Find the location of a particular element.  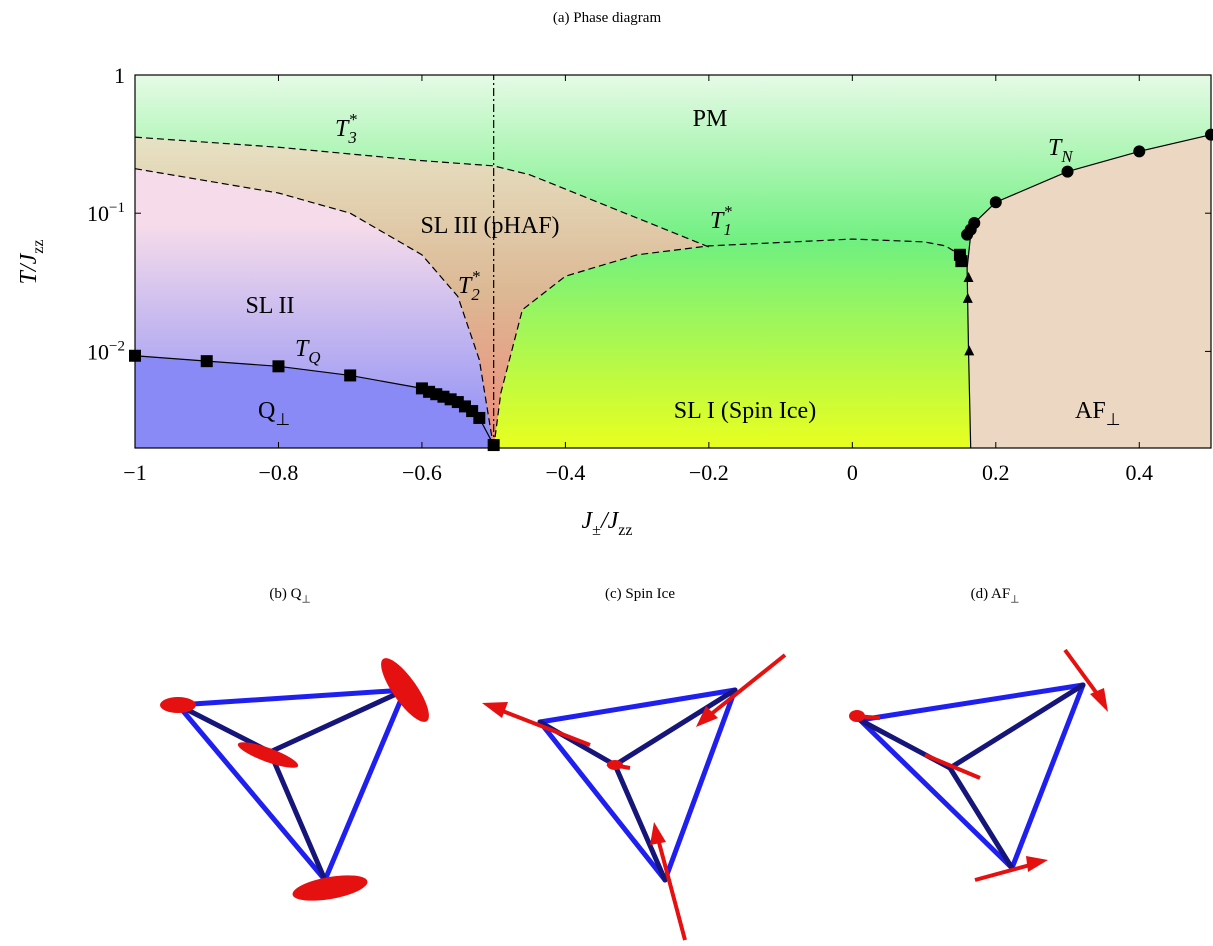

tetra-b is located at coordinates (294, 779).